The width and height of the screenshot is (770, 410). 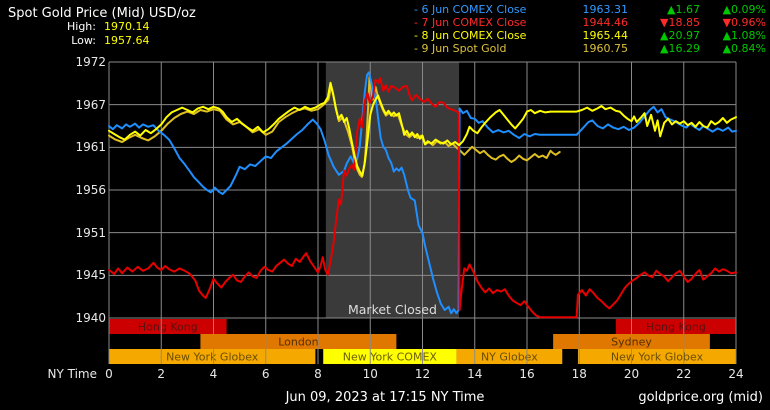 I want to click on low-value: 1957.64, so click(x=127, y=40).